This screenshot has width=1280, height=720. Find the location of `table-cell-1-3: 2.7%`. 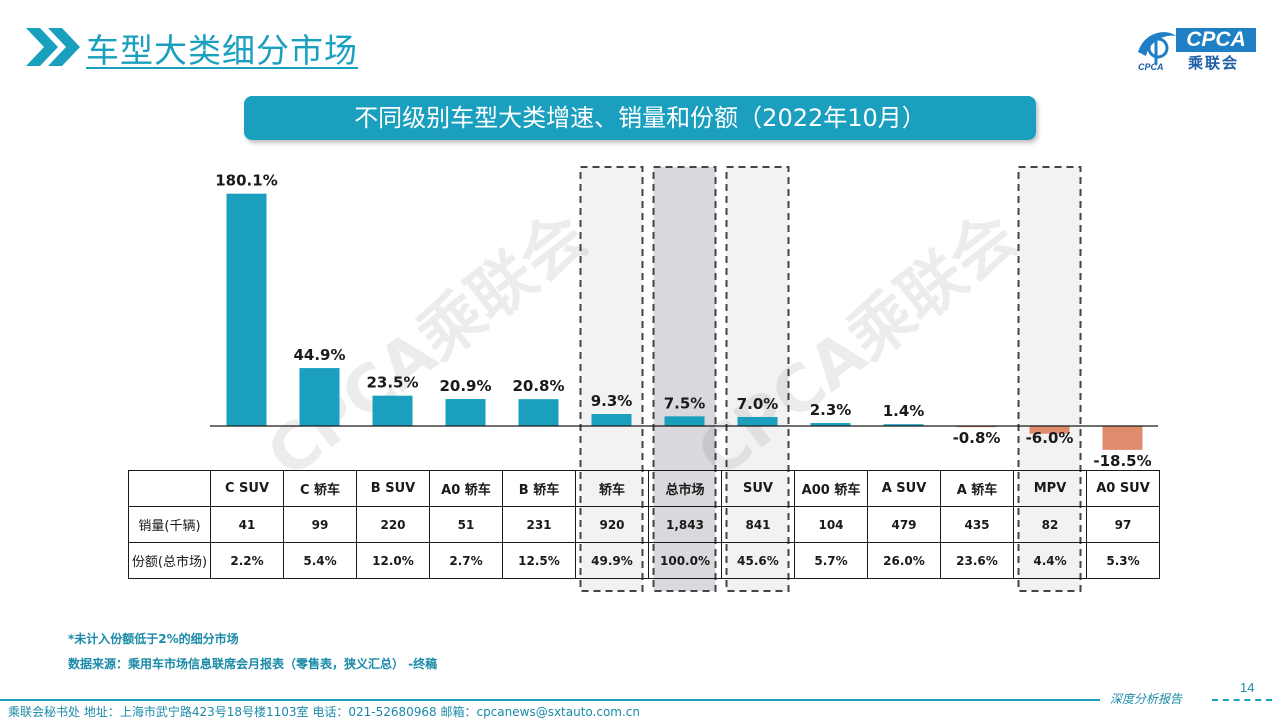

table-cell-1-3: 2.7% is located at coordinates (466, 560).